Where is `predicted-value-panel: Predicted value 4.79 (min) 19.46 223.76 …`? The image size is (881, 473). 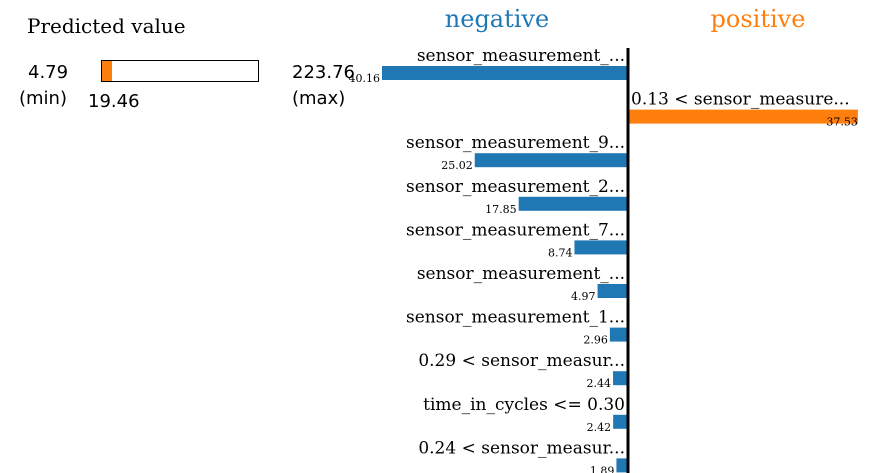 predicted-value-panel: Predicted value 4.79 (min) 19.46 223.76 … is located at coordinates (185, 65).